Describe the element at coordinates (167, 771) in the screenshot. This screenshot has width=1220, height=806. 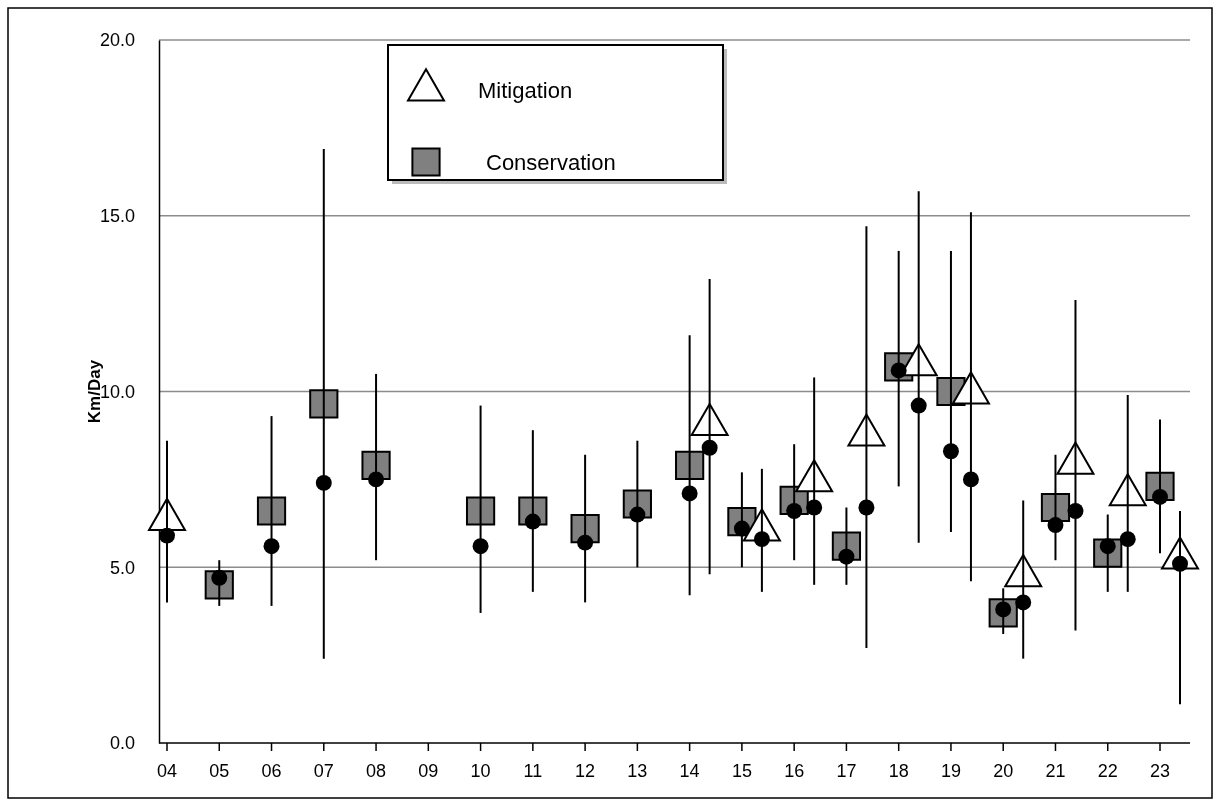
I see `x-tick-label: 04` at that location.